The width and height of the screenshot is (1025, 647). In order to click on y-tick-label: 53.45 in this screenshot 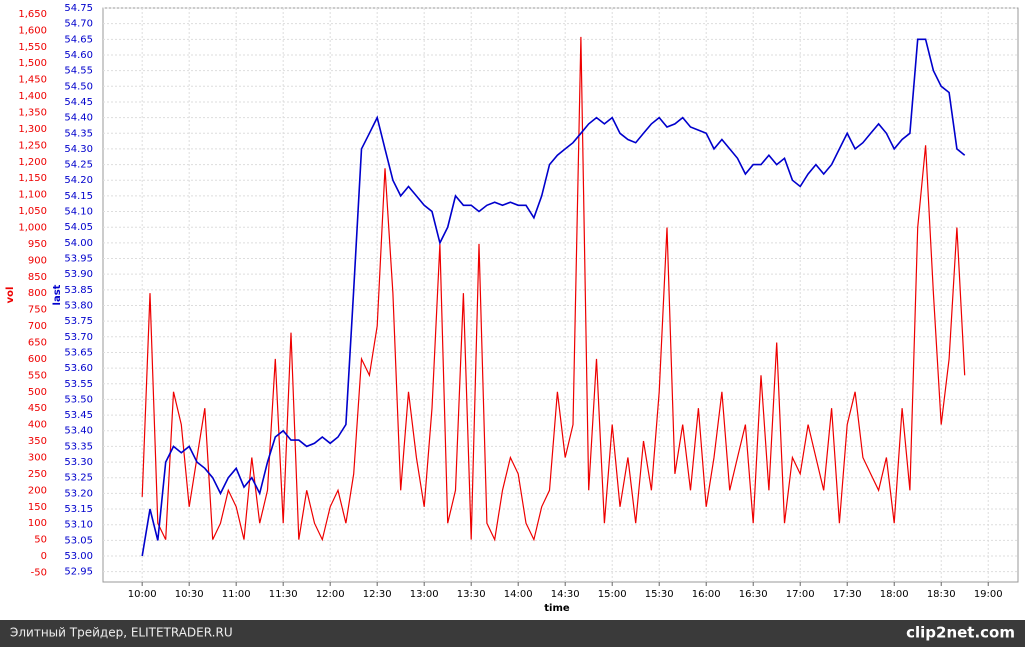, I will do `click(78, 415)`.